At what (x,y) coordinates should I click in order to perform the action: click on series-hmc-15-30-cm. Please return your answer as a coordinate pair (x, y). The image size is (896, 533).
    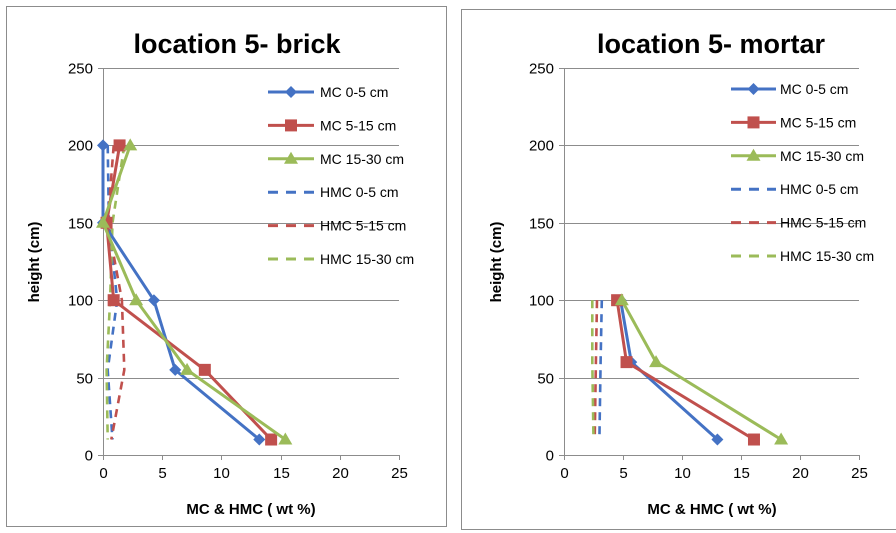
    Looking at the image, I should click on (593, 370).